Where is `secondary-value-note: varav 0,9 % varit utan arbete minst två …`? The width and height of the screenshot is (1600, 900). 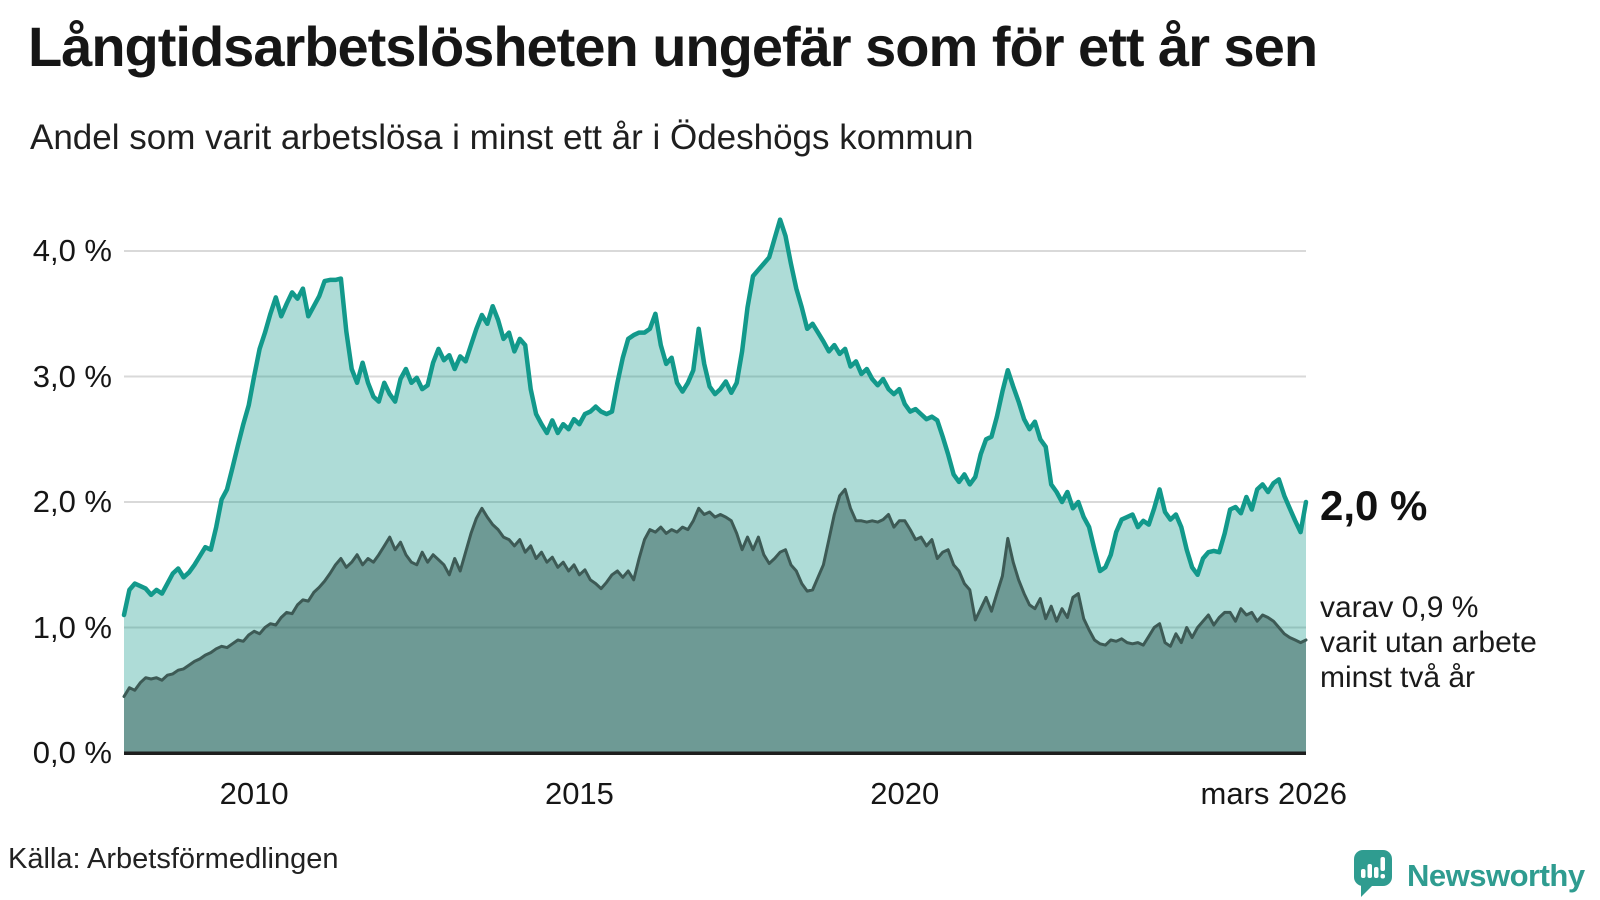
secondary-value-note: varav 0,9 % varit utan arbete minst två … is located at coordinates (1428, 642).